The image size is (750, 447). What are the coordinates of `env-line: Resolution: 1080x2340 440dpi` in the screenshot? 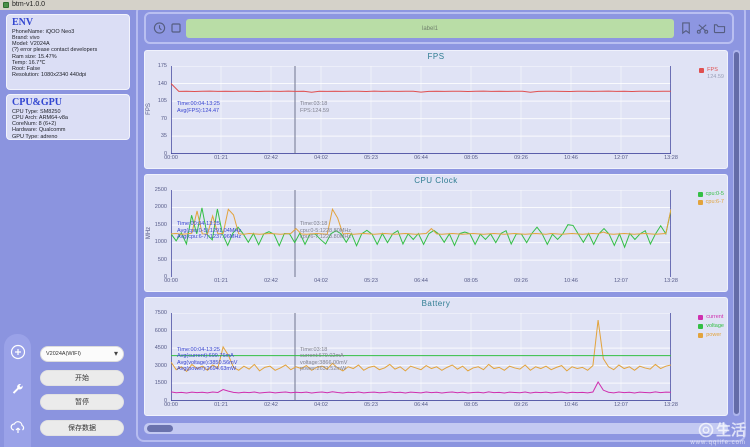 It's located at (49, 75).